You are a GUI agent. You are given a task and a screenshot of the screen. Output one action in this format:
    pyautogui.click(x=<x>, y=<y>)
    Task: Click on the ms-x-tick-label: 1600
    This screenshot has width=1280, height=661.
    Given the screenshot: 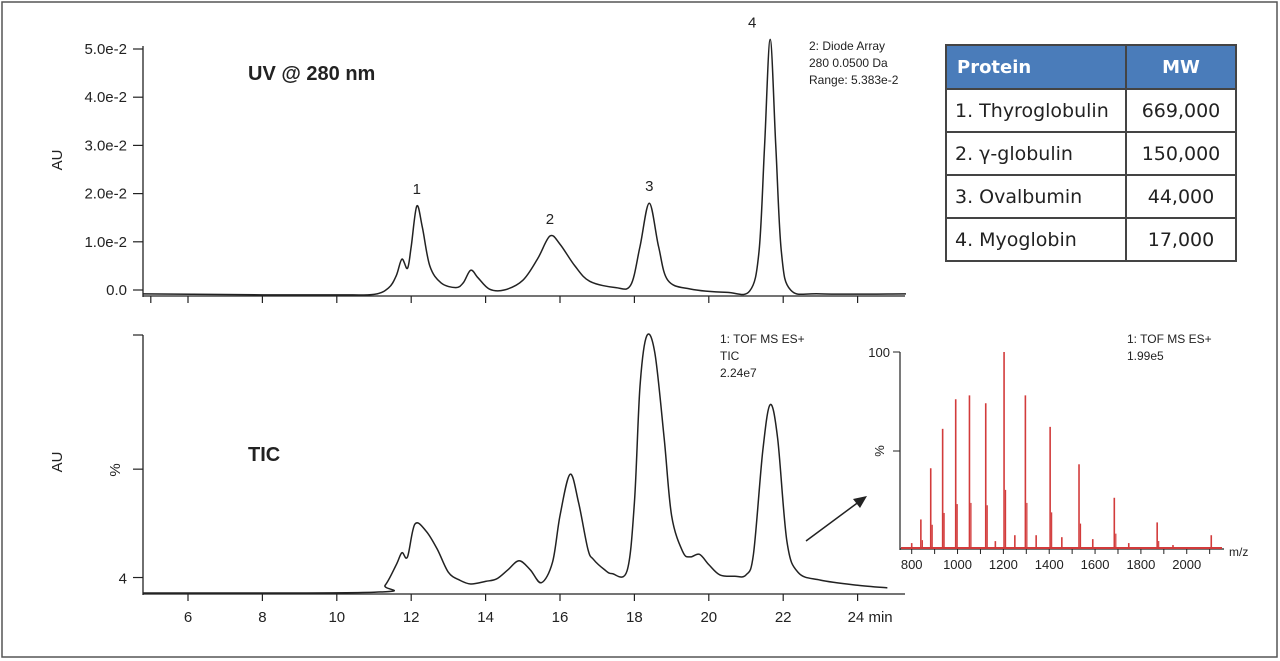 What is the action you would take?
    pyautogui.click(x=1095, y=564)
    